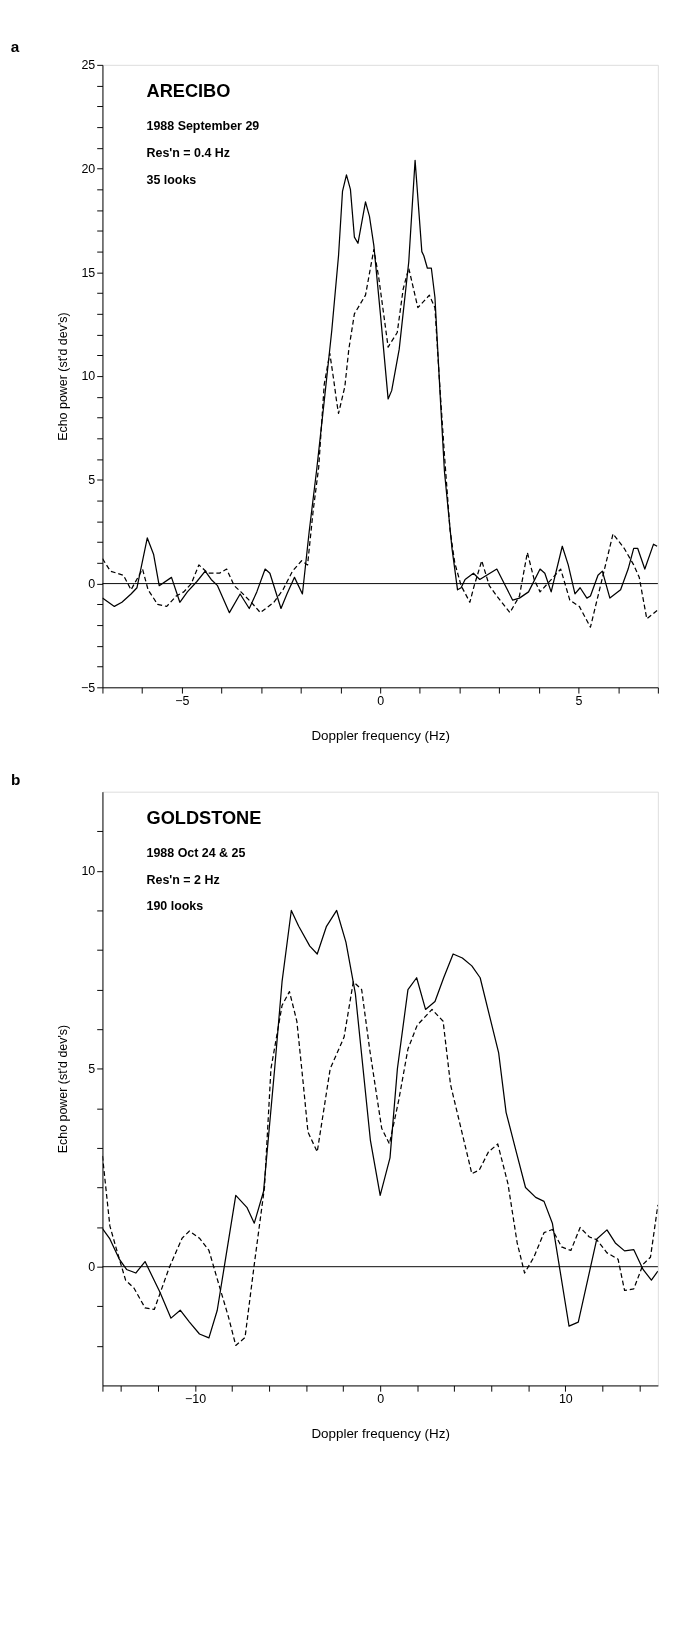 The height and width of the screenshot is (1637, 678). I want to click on y-tick-label: 20, so click(88, 168).